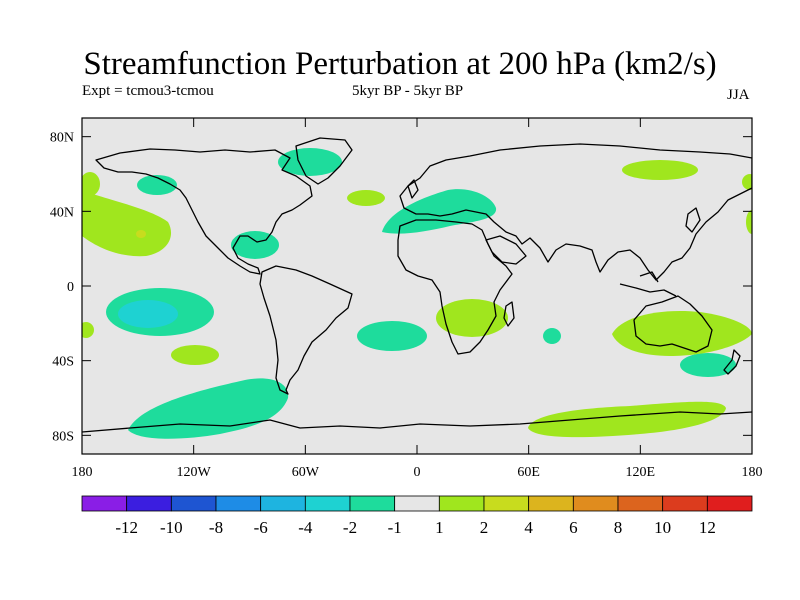 The height and width of the screenshot is (600, 800). Describe the element at coordinates (310, 162) in the screenshot. I see `region-greenland-negative` at that location.